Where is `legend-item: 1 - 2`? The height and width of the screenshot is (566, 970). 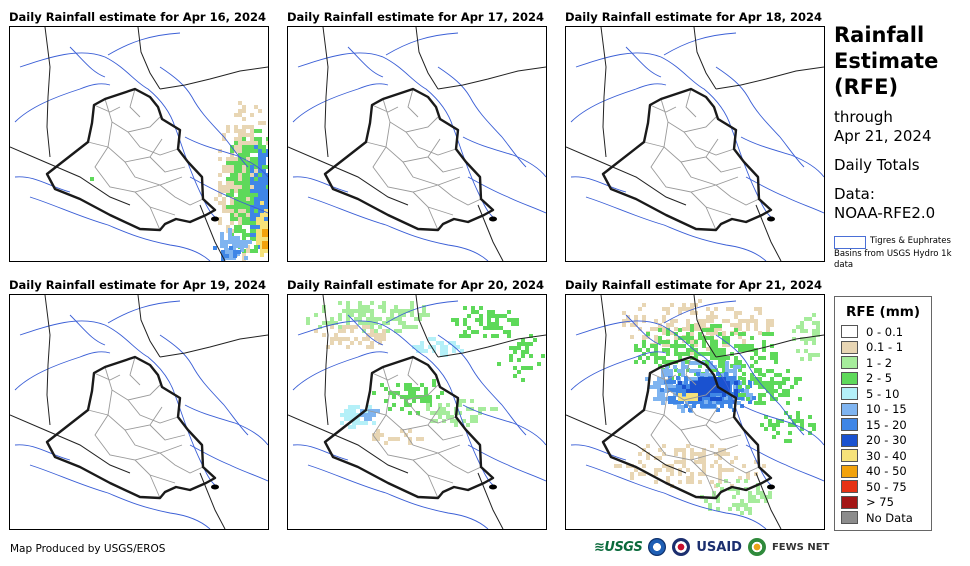
legend-item: 1 - 2 is located at coordinates (883, 363).